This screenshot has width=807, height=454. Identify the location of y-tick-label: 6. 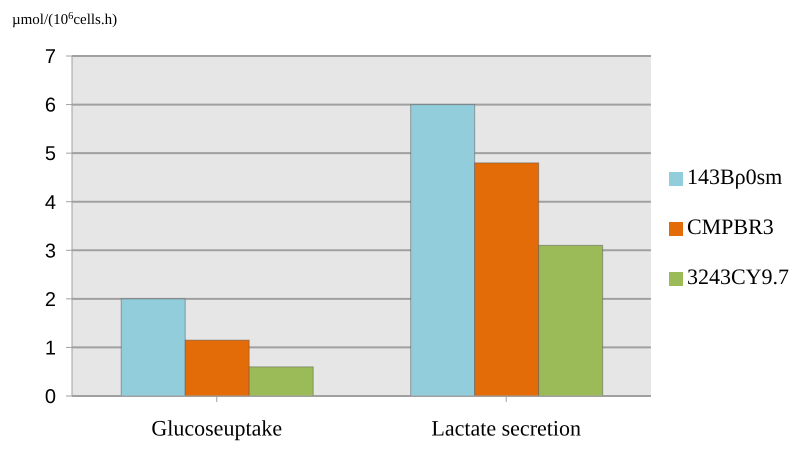
(50, 105).